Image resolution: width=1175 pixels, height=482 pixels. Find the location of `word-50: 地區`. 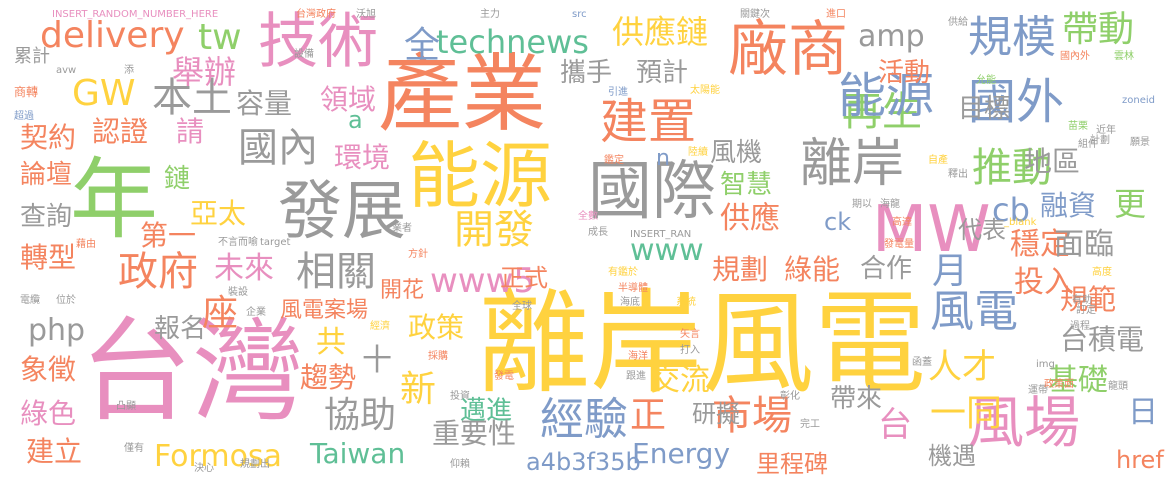

word-50: 地區 is located at coordinates (1052, 161).